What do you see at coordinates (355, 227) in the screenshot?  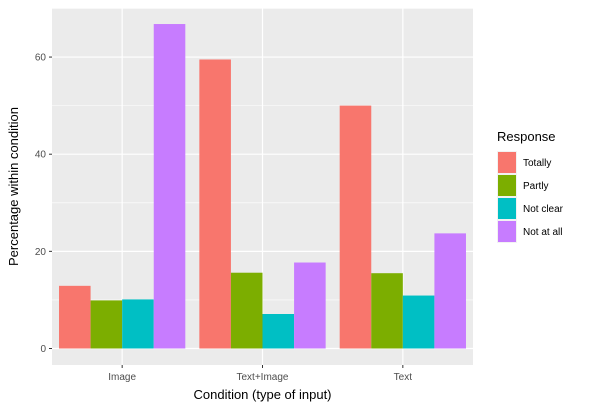 I see `bar-totally-text` at bounding box center [355, 227].